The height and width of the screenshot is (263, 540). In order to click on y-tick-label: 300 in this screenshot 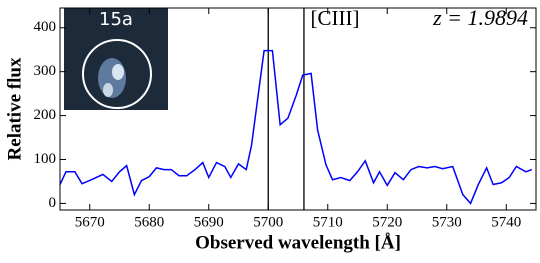, I will do `click(45, 71)`.